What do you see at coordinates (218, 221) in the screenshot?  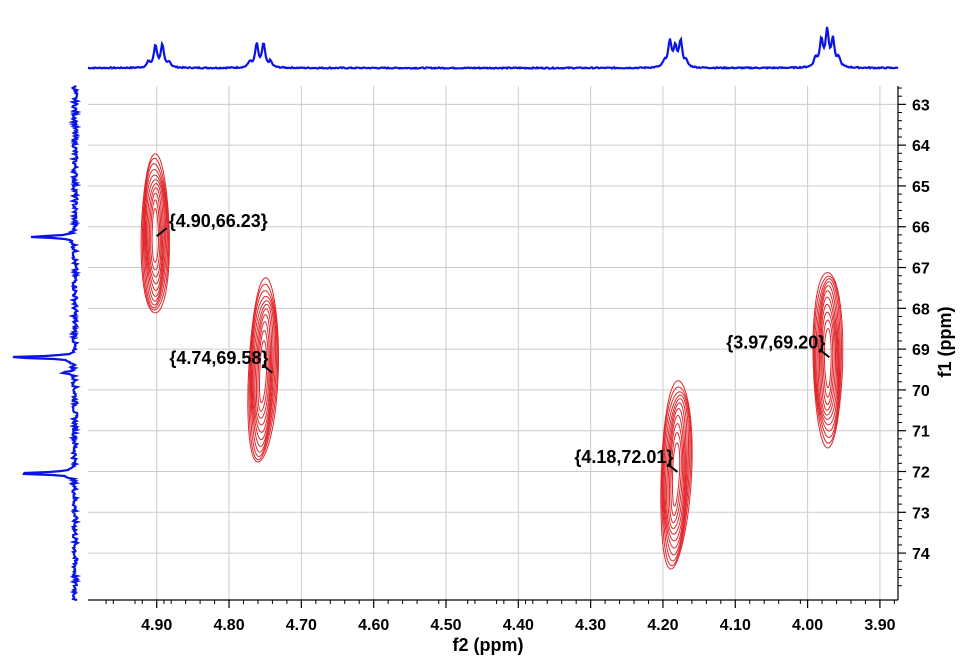 I see `peak-label: {4.90,66.23}` at bounding box center [218, 221].